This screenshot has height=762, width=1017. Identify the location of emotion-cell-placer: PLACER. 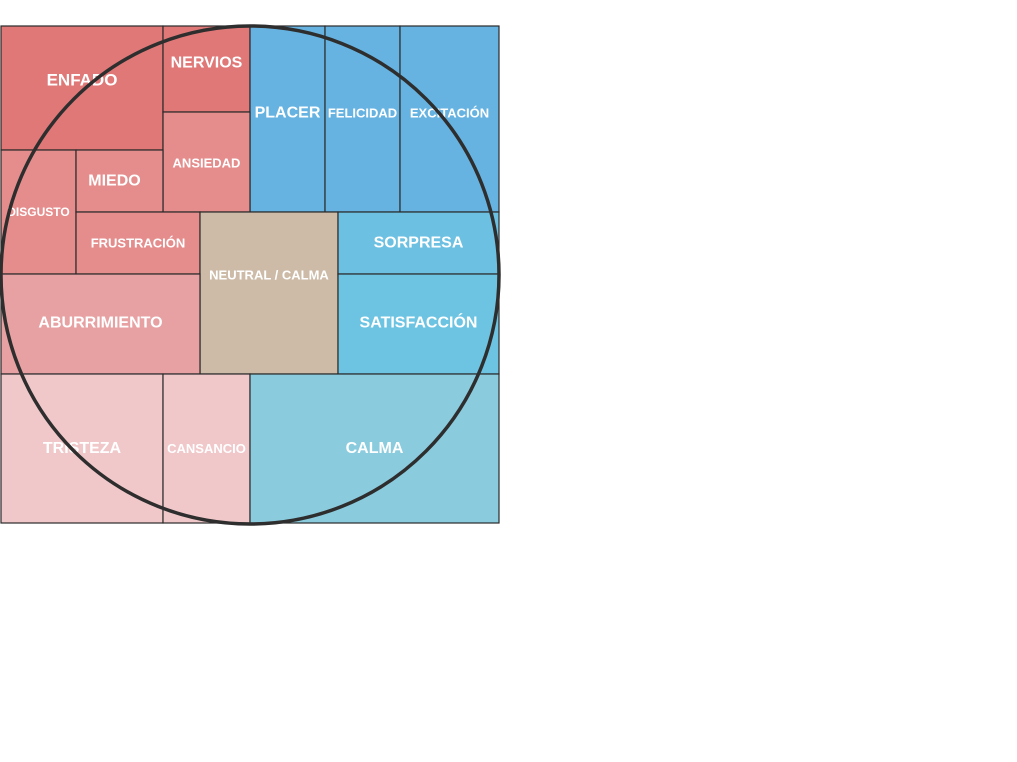
(287, 119).